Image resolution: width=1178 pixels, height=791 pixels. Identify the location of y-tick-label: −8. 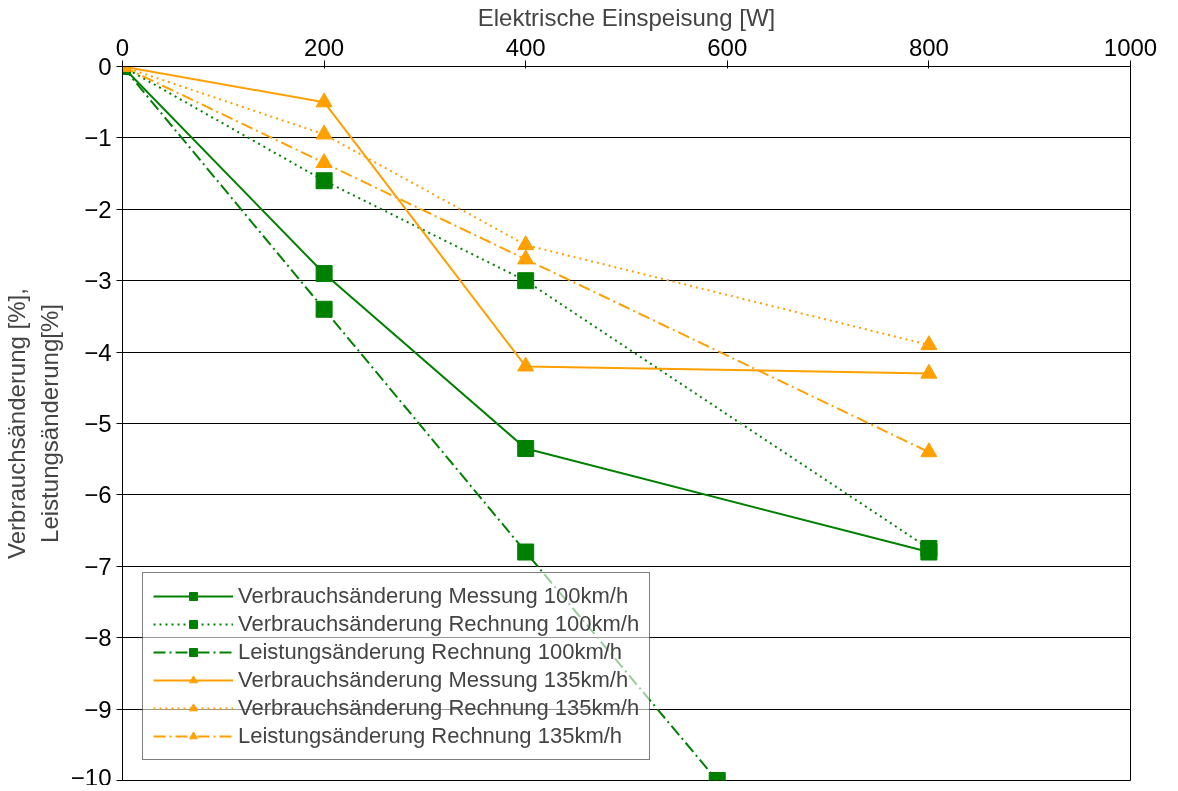
(98, 638).